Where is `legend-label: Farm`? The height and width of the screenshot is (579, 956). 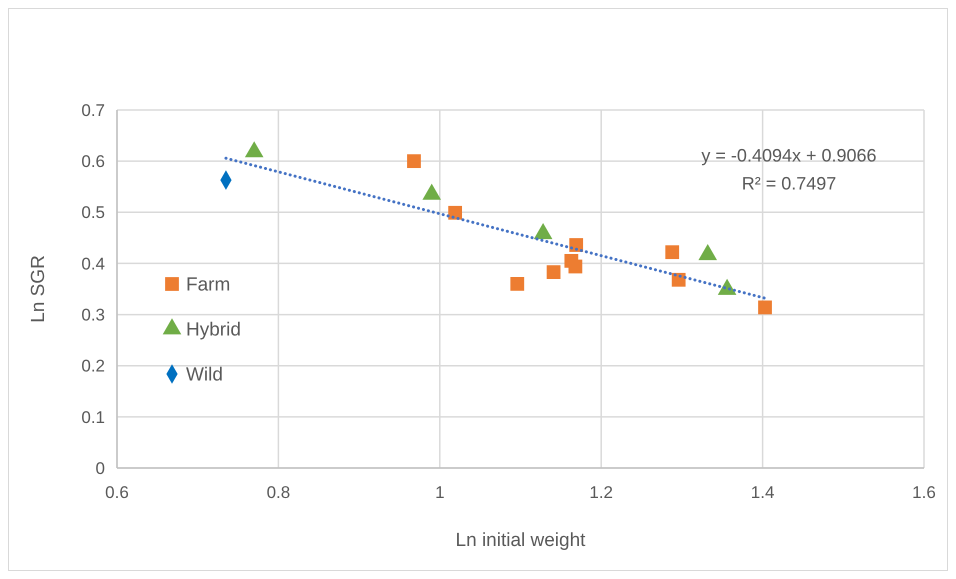 legend-label: Farm is located at coordinates (208, 285).